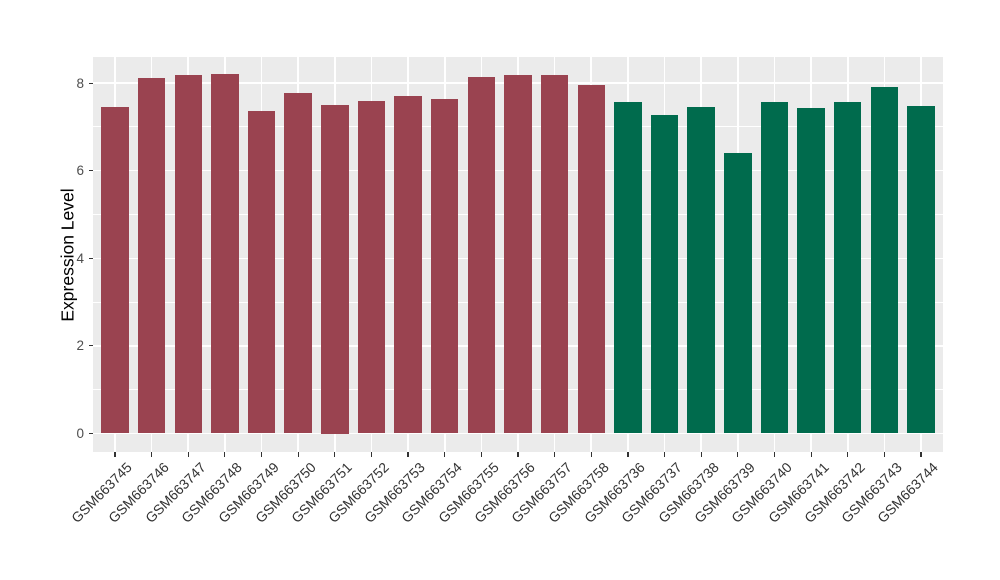  What do you see at coordinates (921, 269) in the screenshot?
I see `bar-GSM663744` at bounding box center [921, 269].